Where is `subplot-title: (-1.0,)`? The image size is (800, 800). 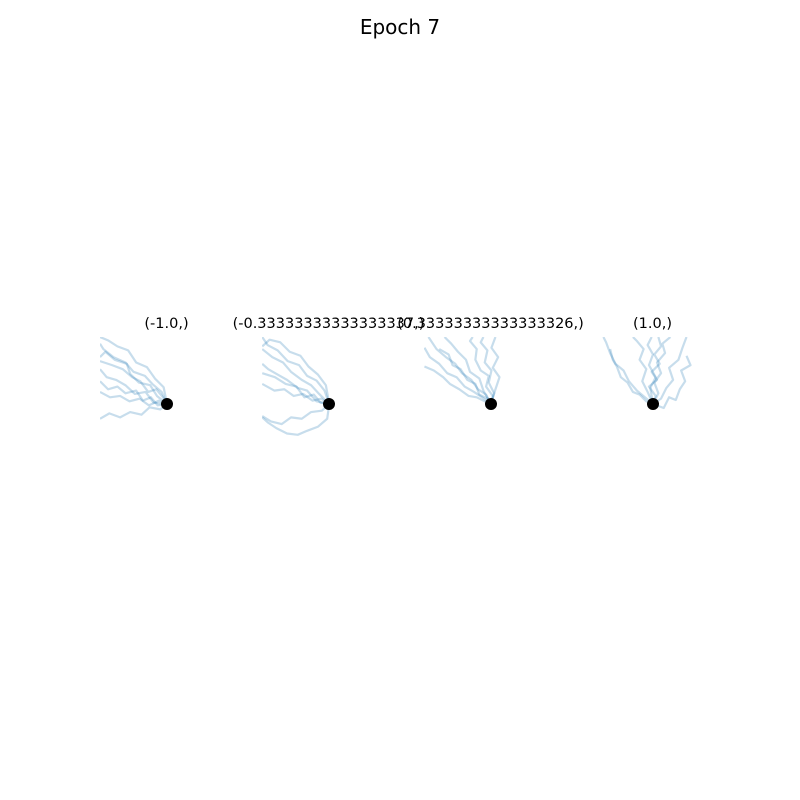 subplot-title: (-1.0,) is located at coordinates (166, 324).